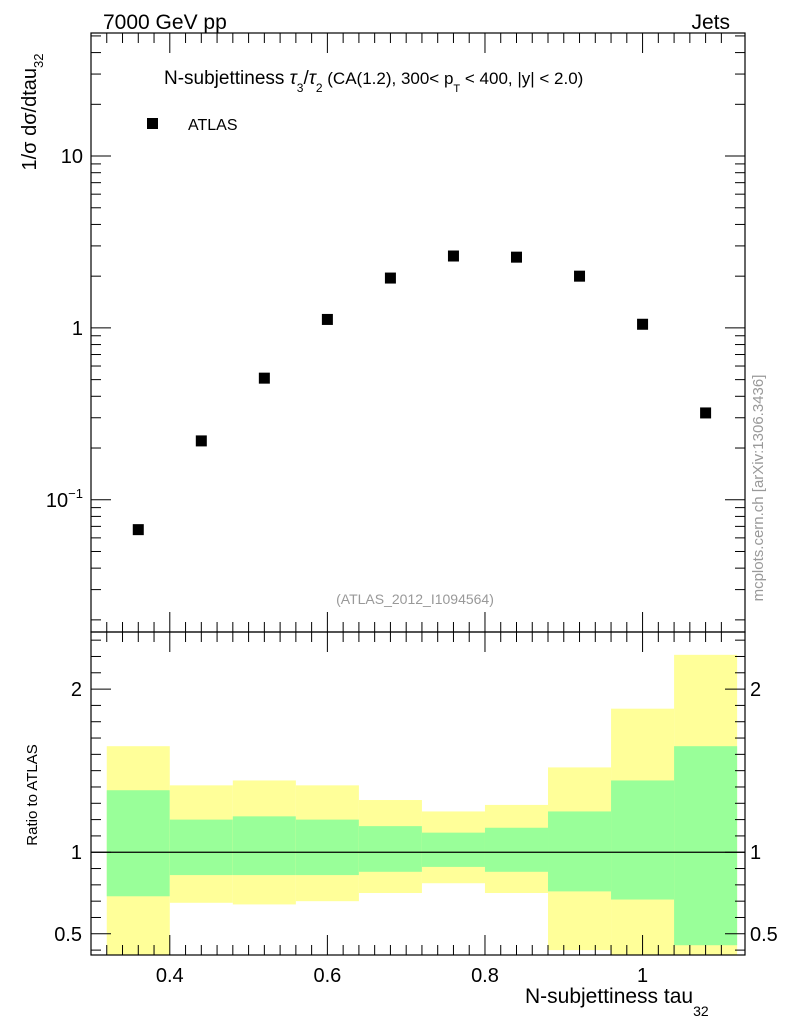  What do you see at coordinates (710, 22) in the screenshot?
I see `header-right: Jets` at bounding box center [710, 22].